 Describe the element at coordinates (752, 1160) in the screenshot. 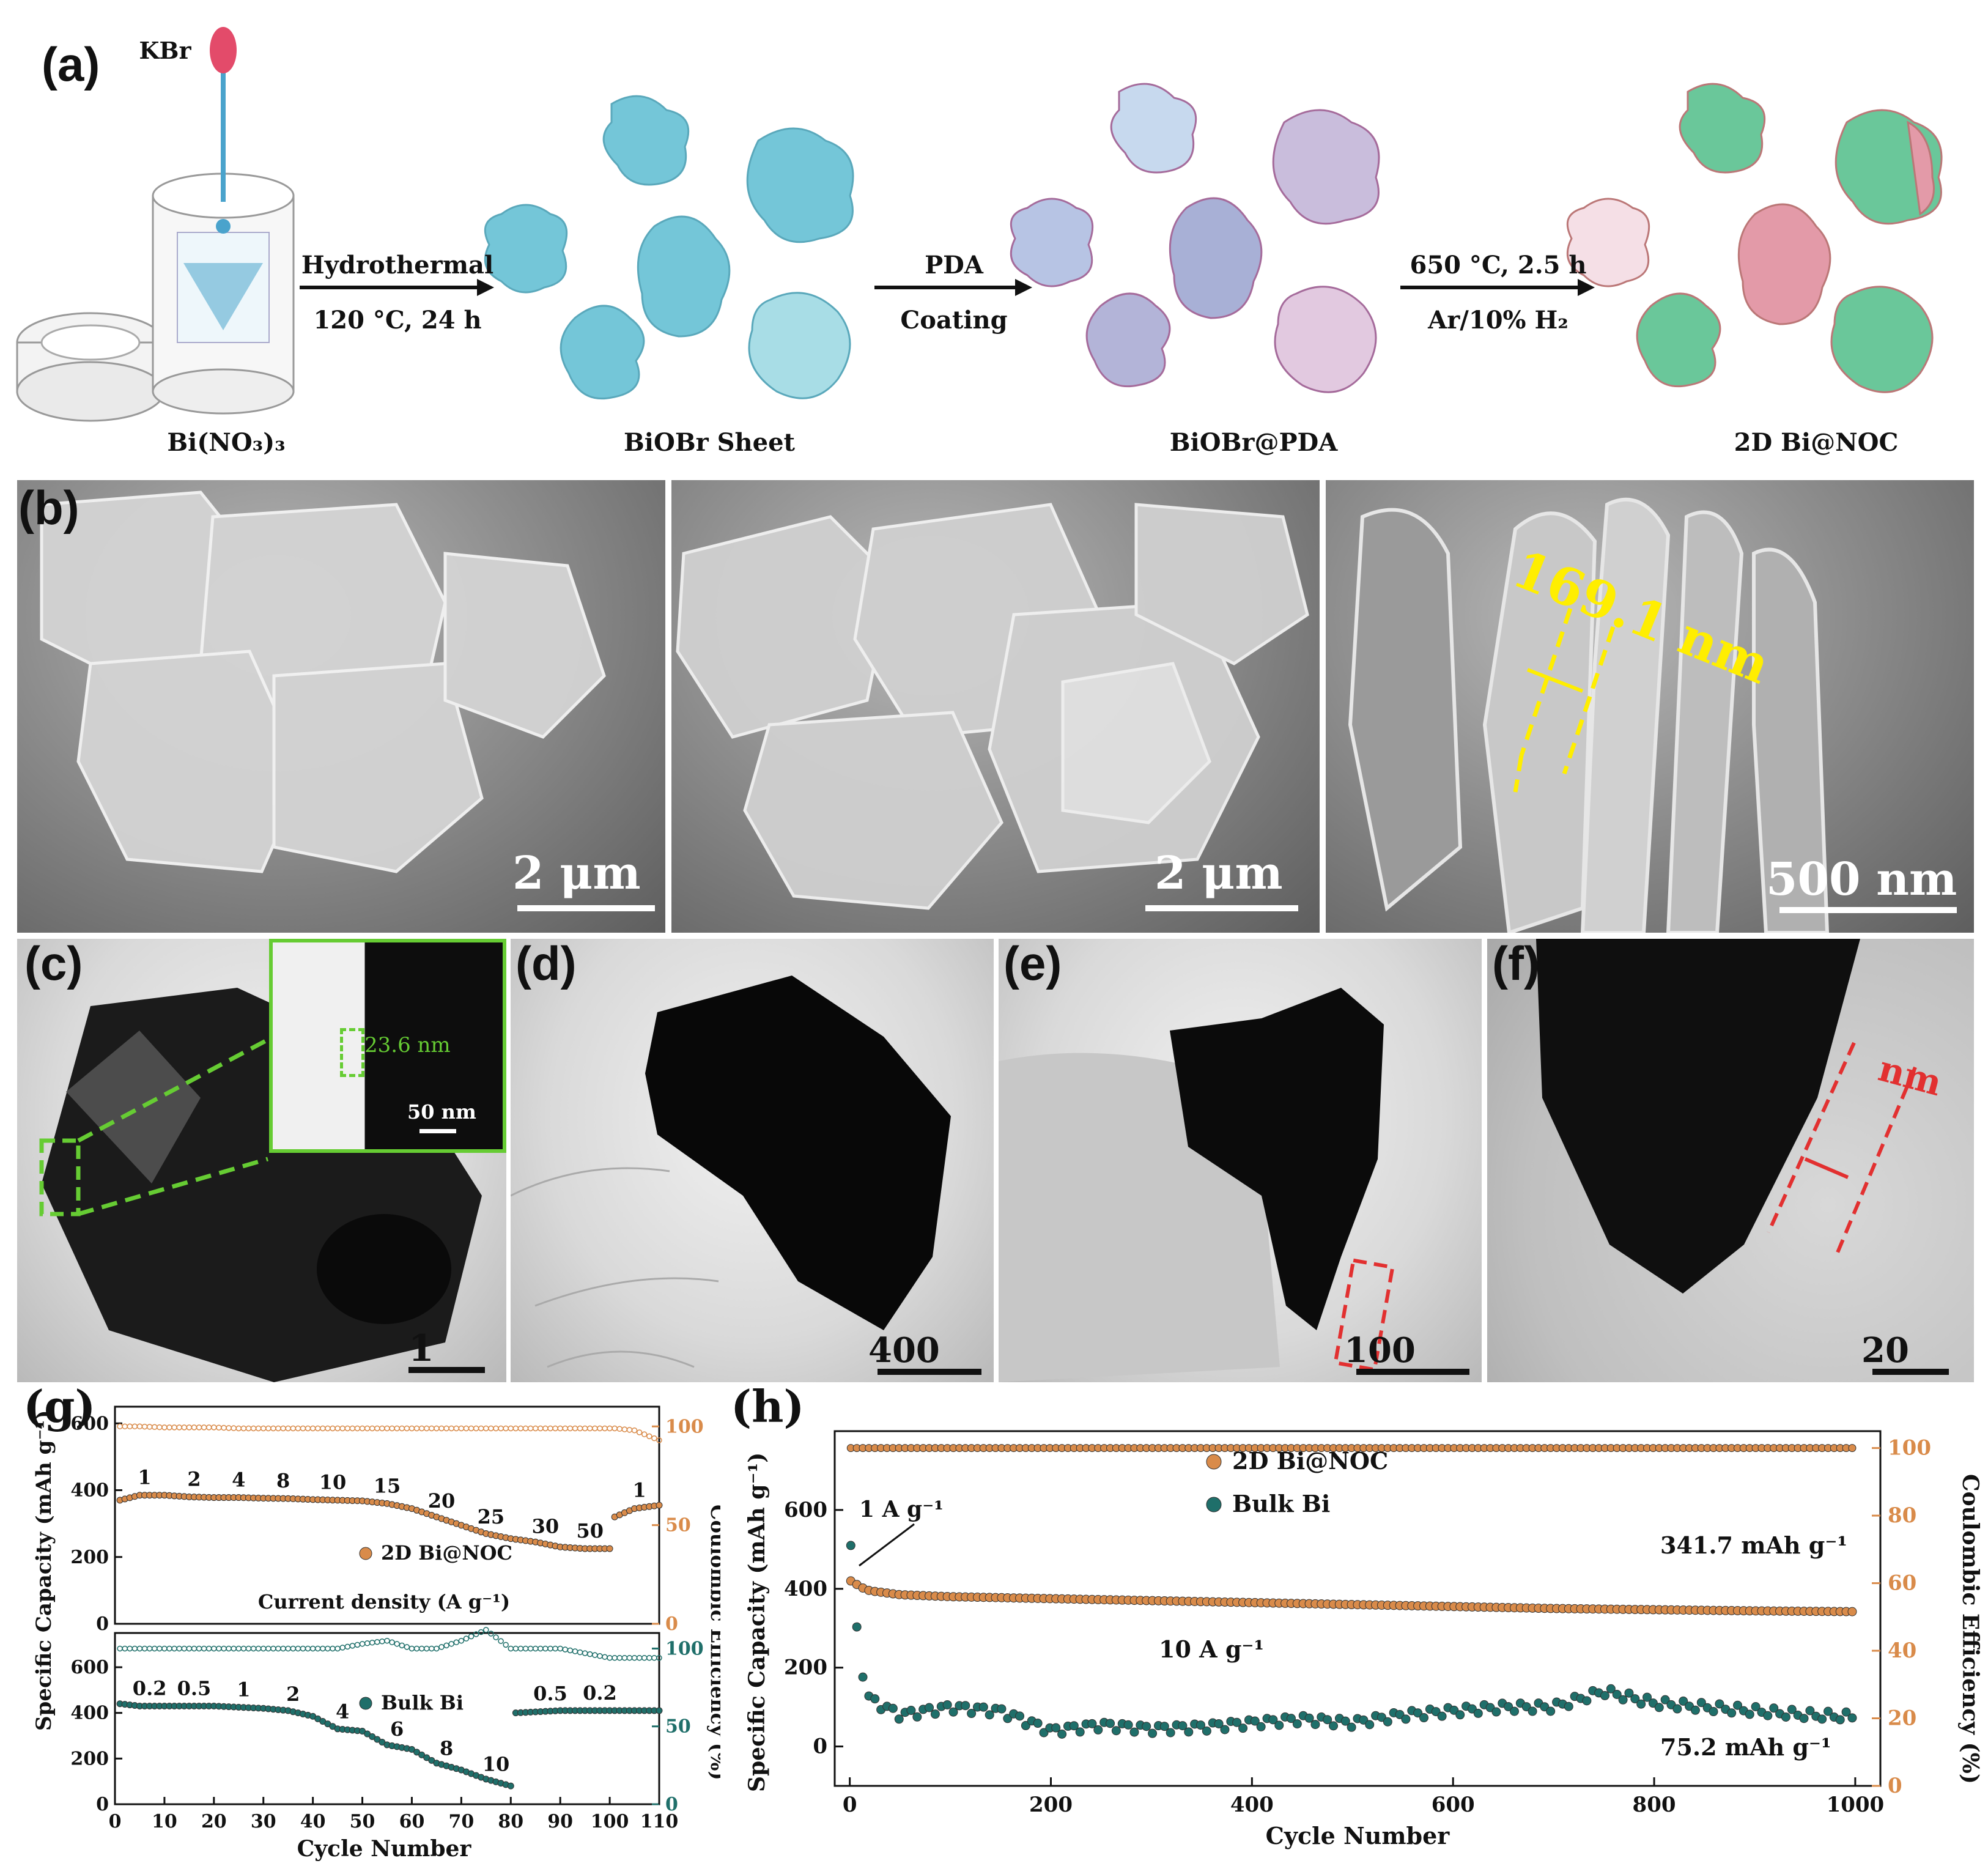

I see `tem-image-d: (d) 400 nm` at that location.